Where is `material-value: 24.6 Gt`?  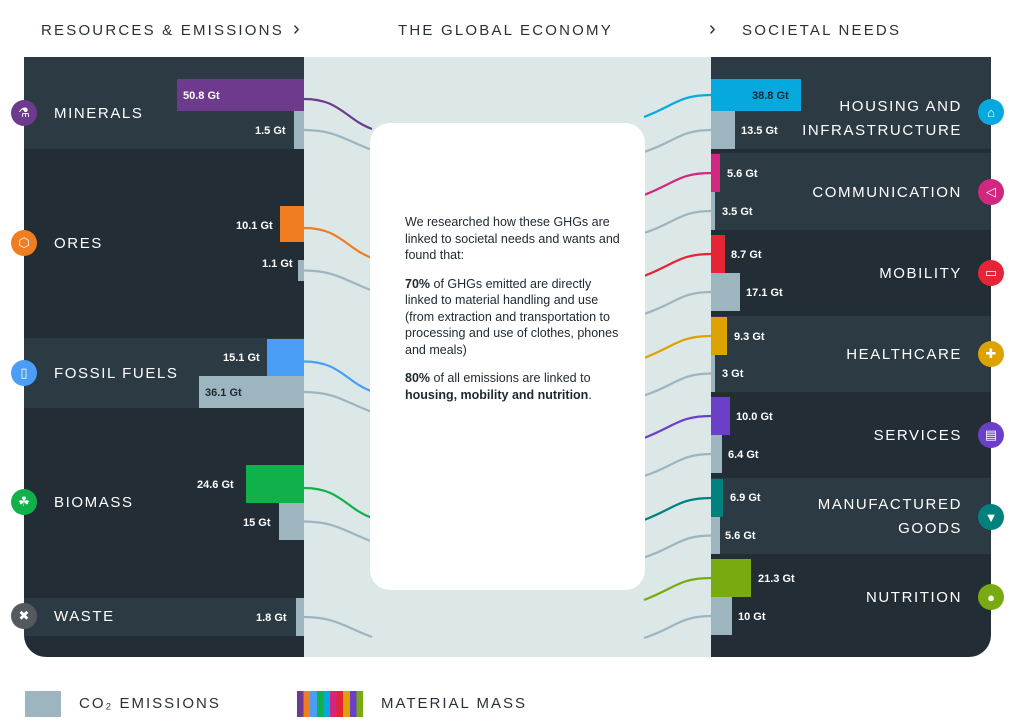
material-value: 24.6 Gt is located at coordinates (215, 485).